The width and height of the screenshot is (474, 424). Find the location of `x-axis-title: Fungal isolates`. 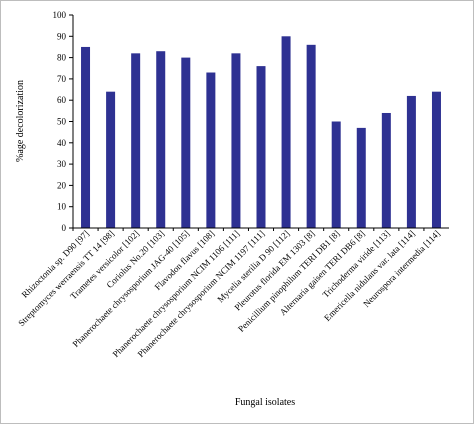

x-axis-title: Fungal isolates is located at coordinates (265, 402).